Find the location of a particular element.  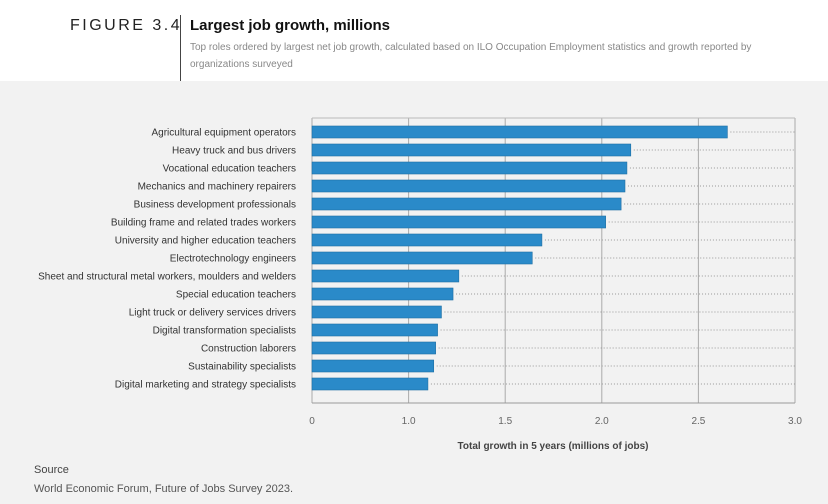

category-label: Light truck or delivery services drivers is located at coordinates (212, 313).